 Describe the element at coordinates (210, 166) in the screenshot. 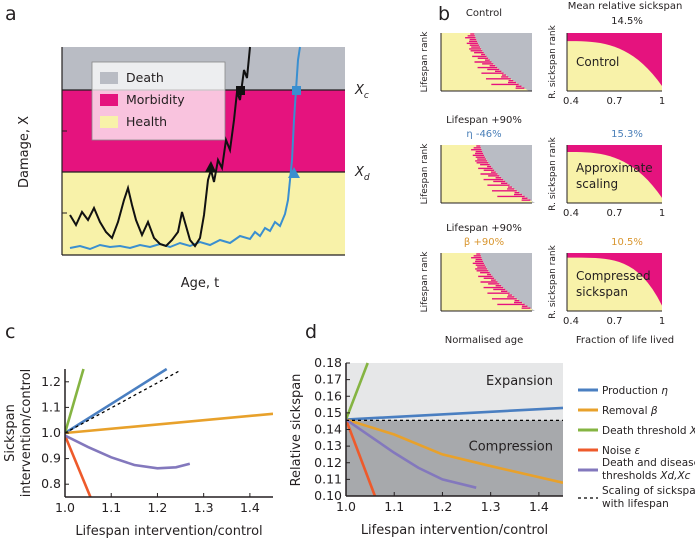

I see `black-disease-onset-marker` at that location.